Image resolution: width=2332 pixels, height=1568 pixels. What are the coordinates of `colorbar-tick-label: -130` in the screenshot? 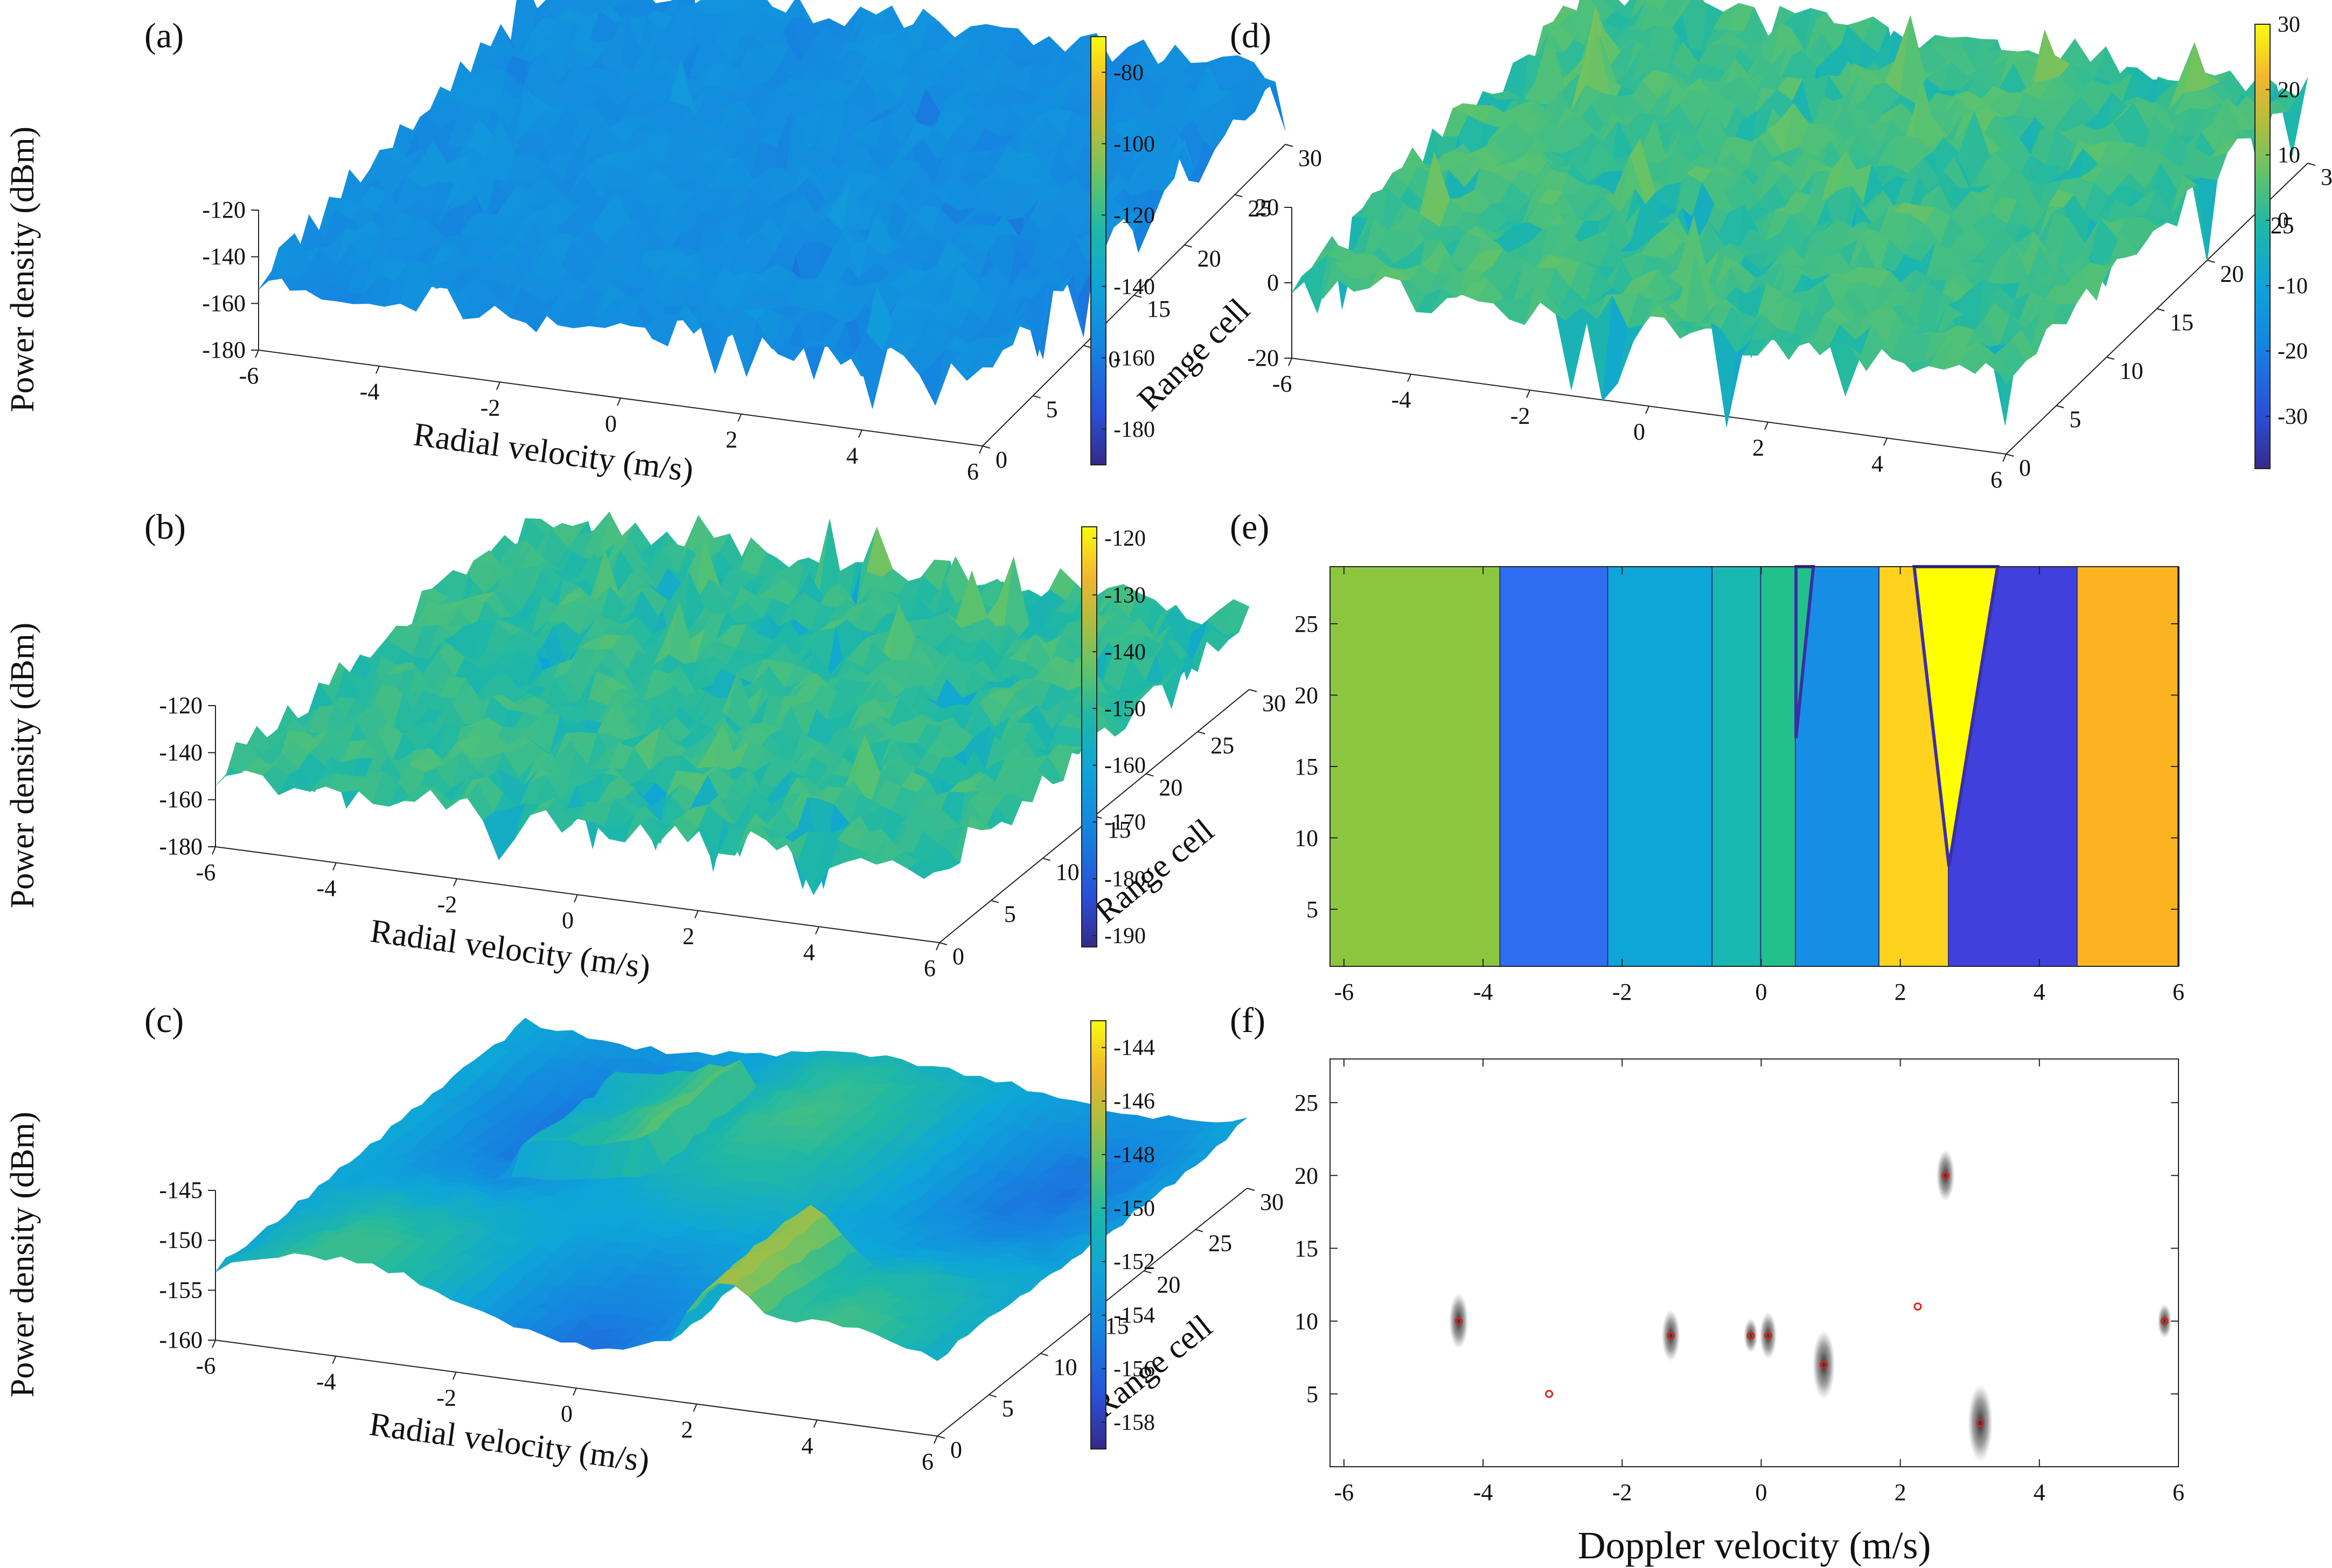 It's located at (1125, 595).